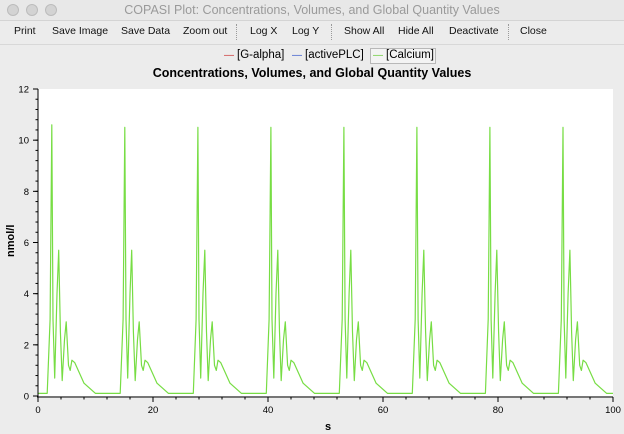 The height and width of the screenshot is (434, 624). What do you see at coordinates (205, 31) in the screenshot?
I see `zoom-out-button: Zoom out` at bounding box center [205, 31].